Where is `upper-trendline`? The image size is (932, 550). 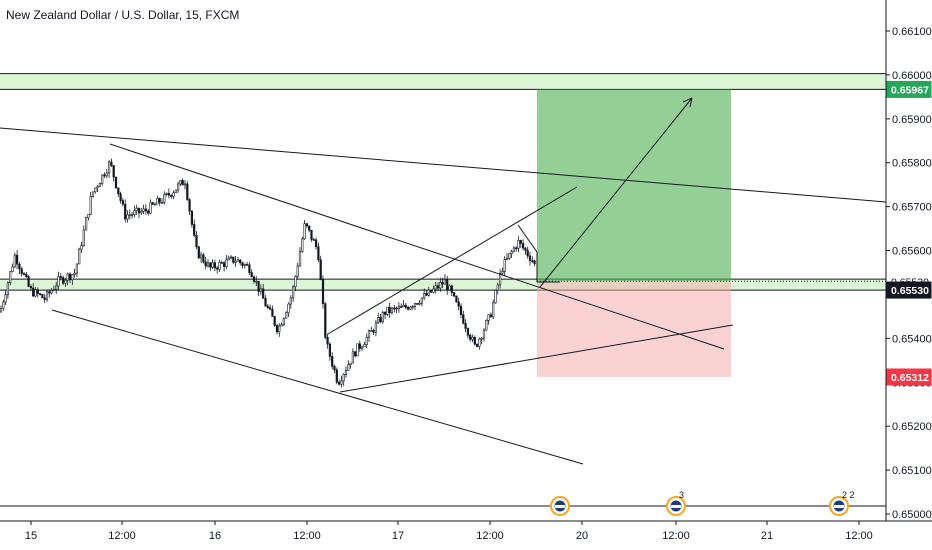
upper-trendline is located at coordinates (443, 165).